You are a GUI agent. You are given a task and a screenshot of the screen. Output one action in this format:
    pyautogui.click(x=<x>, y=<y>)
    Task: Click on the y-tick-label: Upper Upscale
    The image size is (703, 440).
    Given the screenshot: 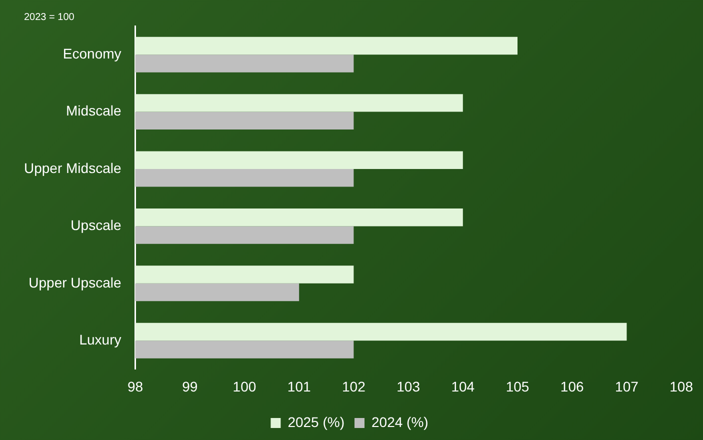 What is the action you would take?
    pyautogui.click(x=75, y=282)
    